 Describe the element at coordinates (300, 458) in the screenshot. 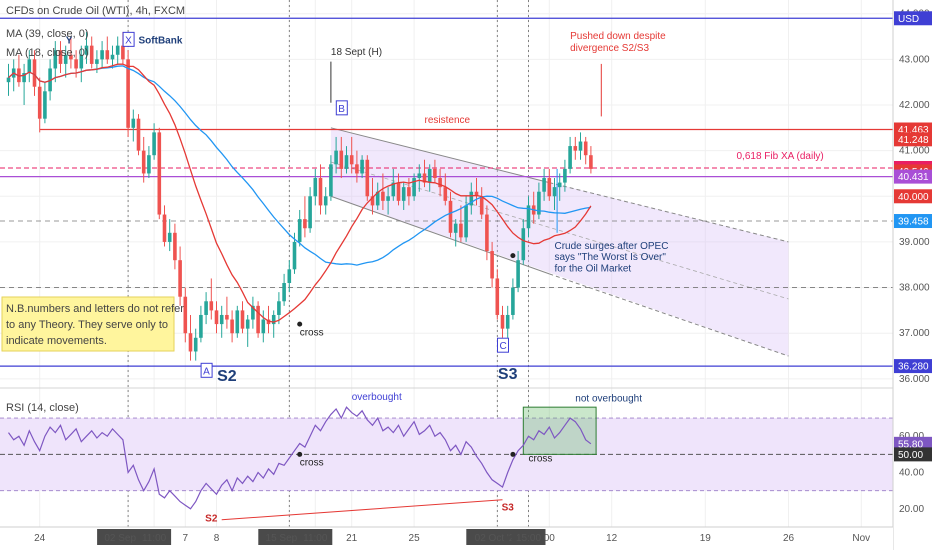

I see `rsi-line` at that location.